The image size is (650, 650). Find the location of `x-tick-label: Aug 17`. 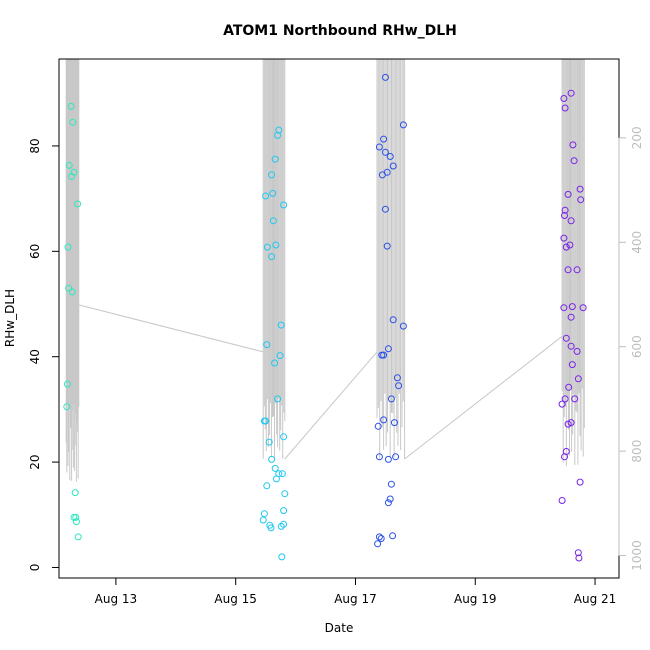

x-tick-label: Aug 17 is located at coordinates (355, 599).